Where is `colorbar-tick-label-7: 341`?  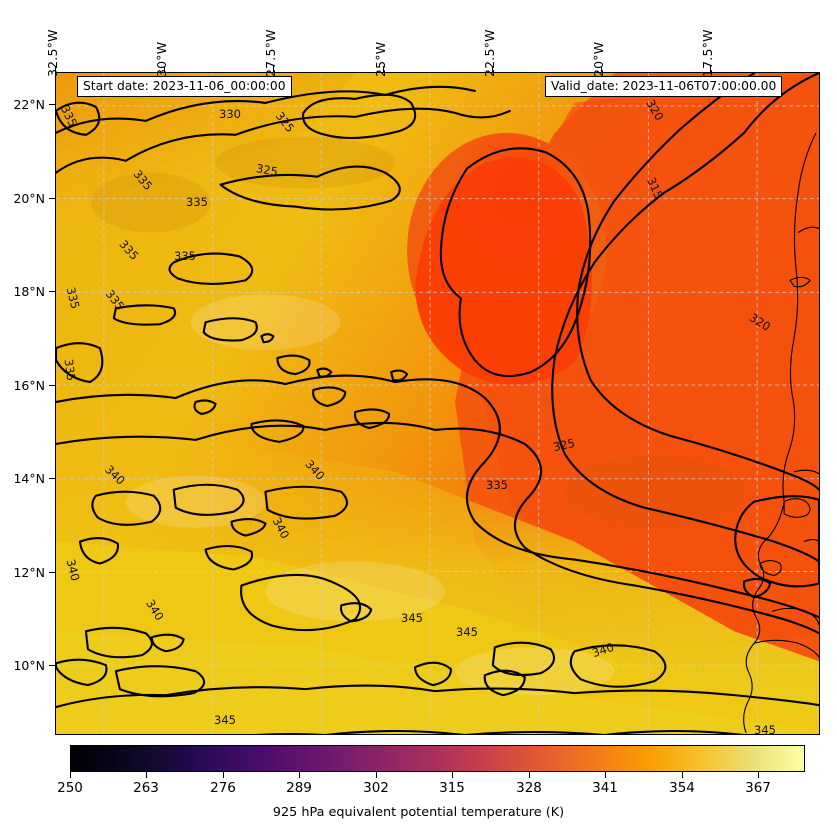
colorbar-tick-label-7: 341 is located at coordinates (605, 788).